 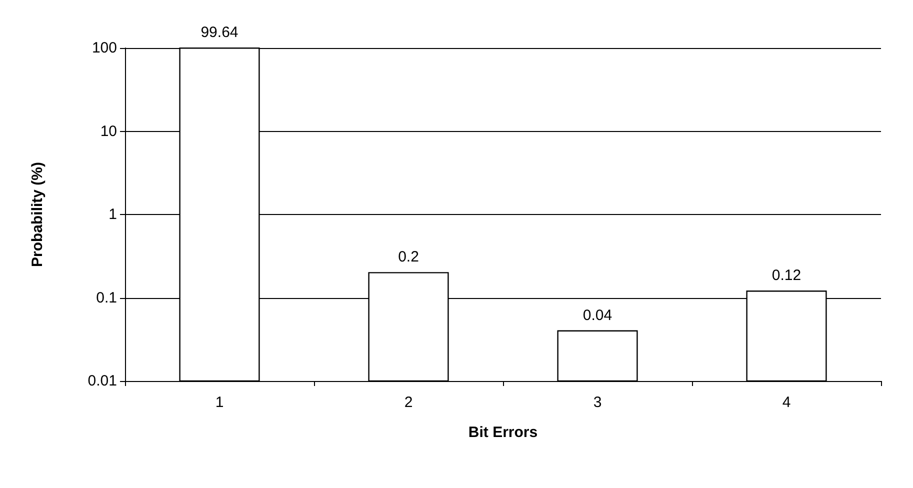 What do you see at coordinates (112, 214) in the screenshot?
I see `y-tick-label: 1` at bounding box center [112, 214].